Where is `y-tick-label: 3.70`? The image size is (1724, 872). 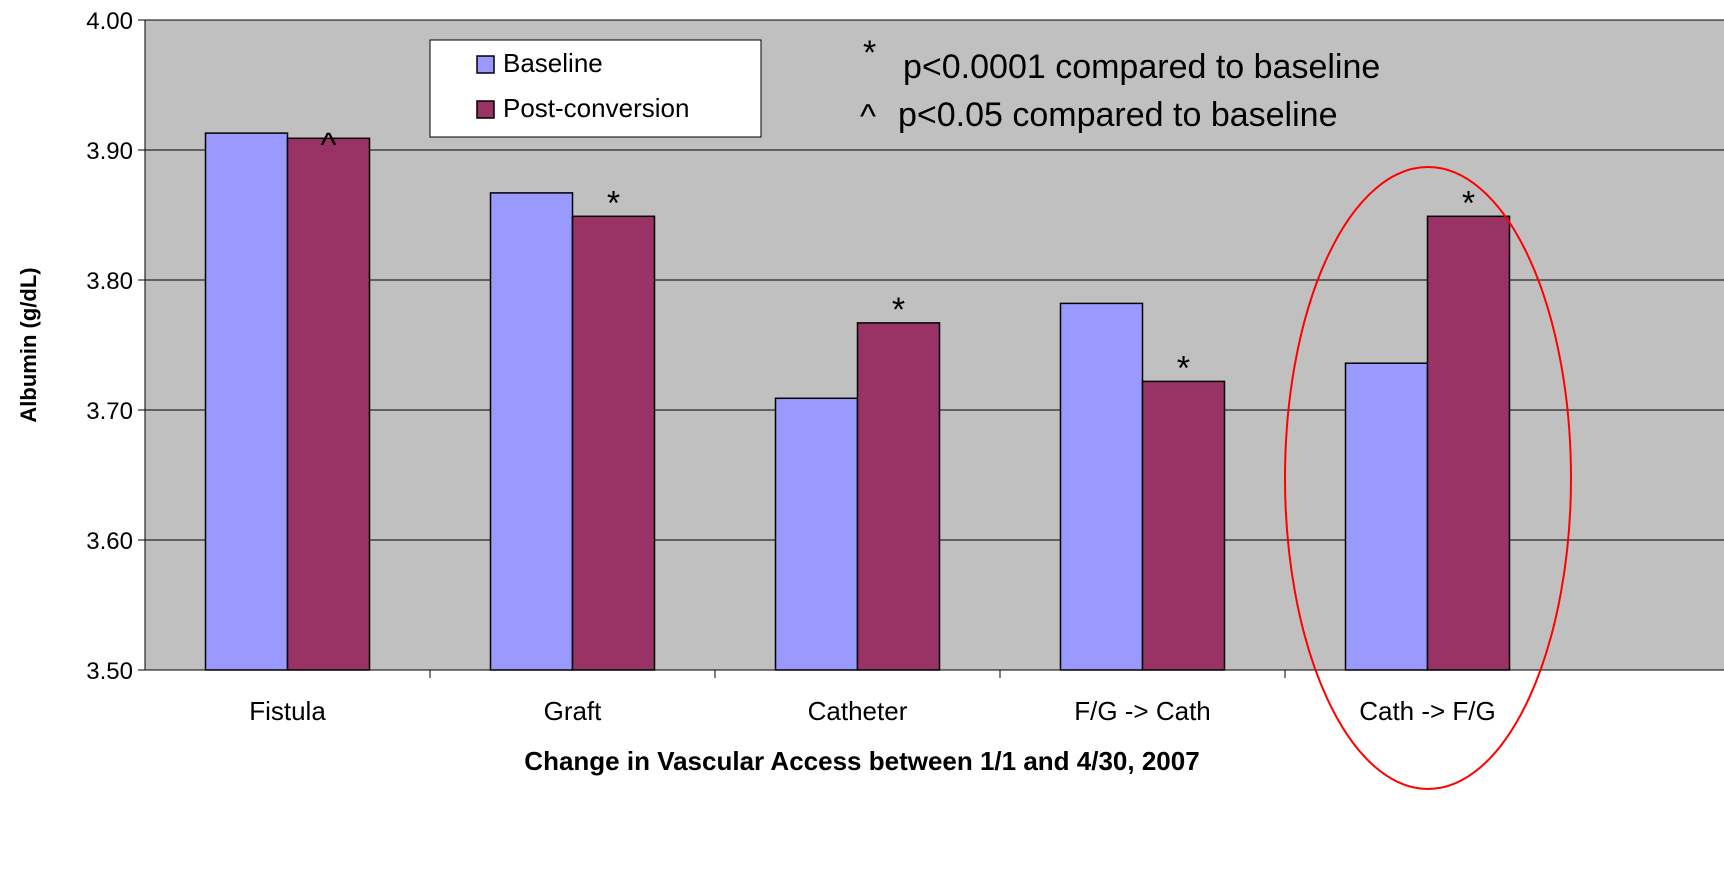 y-tick-label: 3.70 is located at coordinates (109, 411).